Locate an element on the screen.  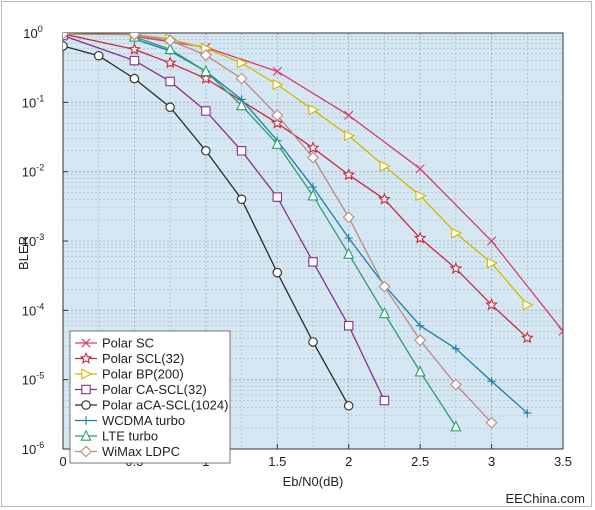
y-tick-label: 10⁻⁵ is located at coordinates (33, 379).